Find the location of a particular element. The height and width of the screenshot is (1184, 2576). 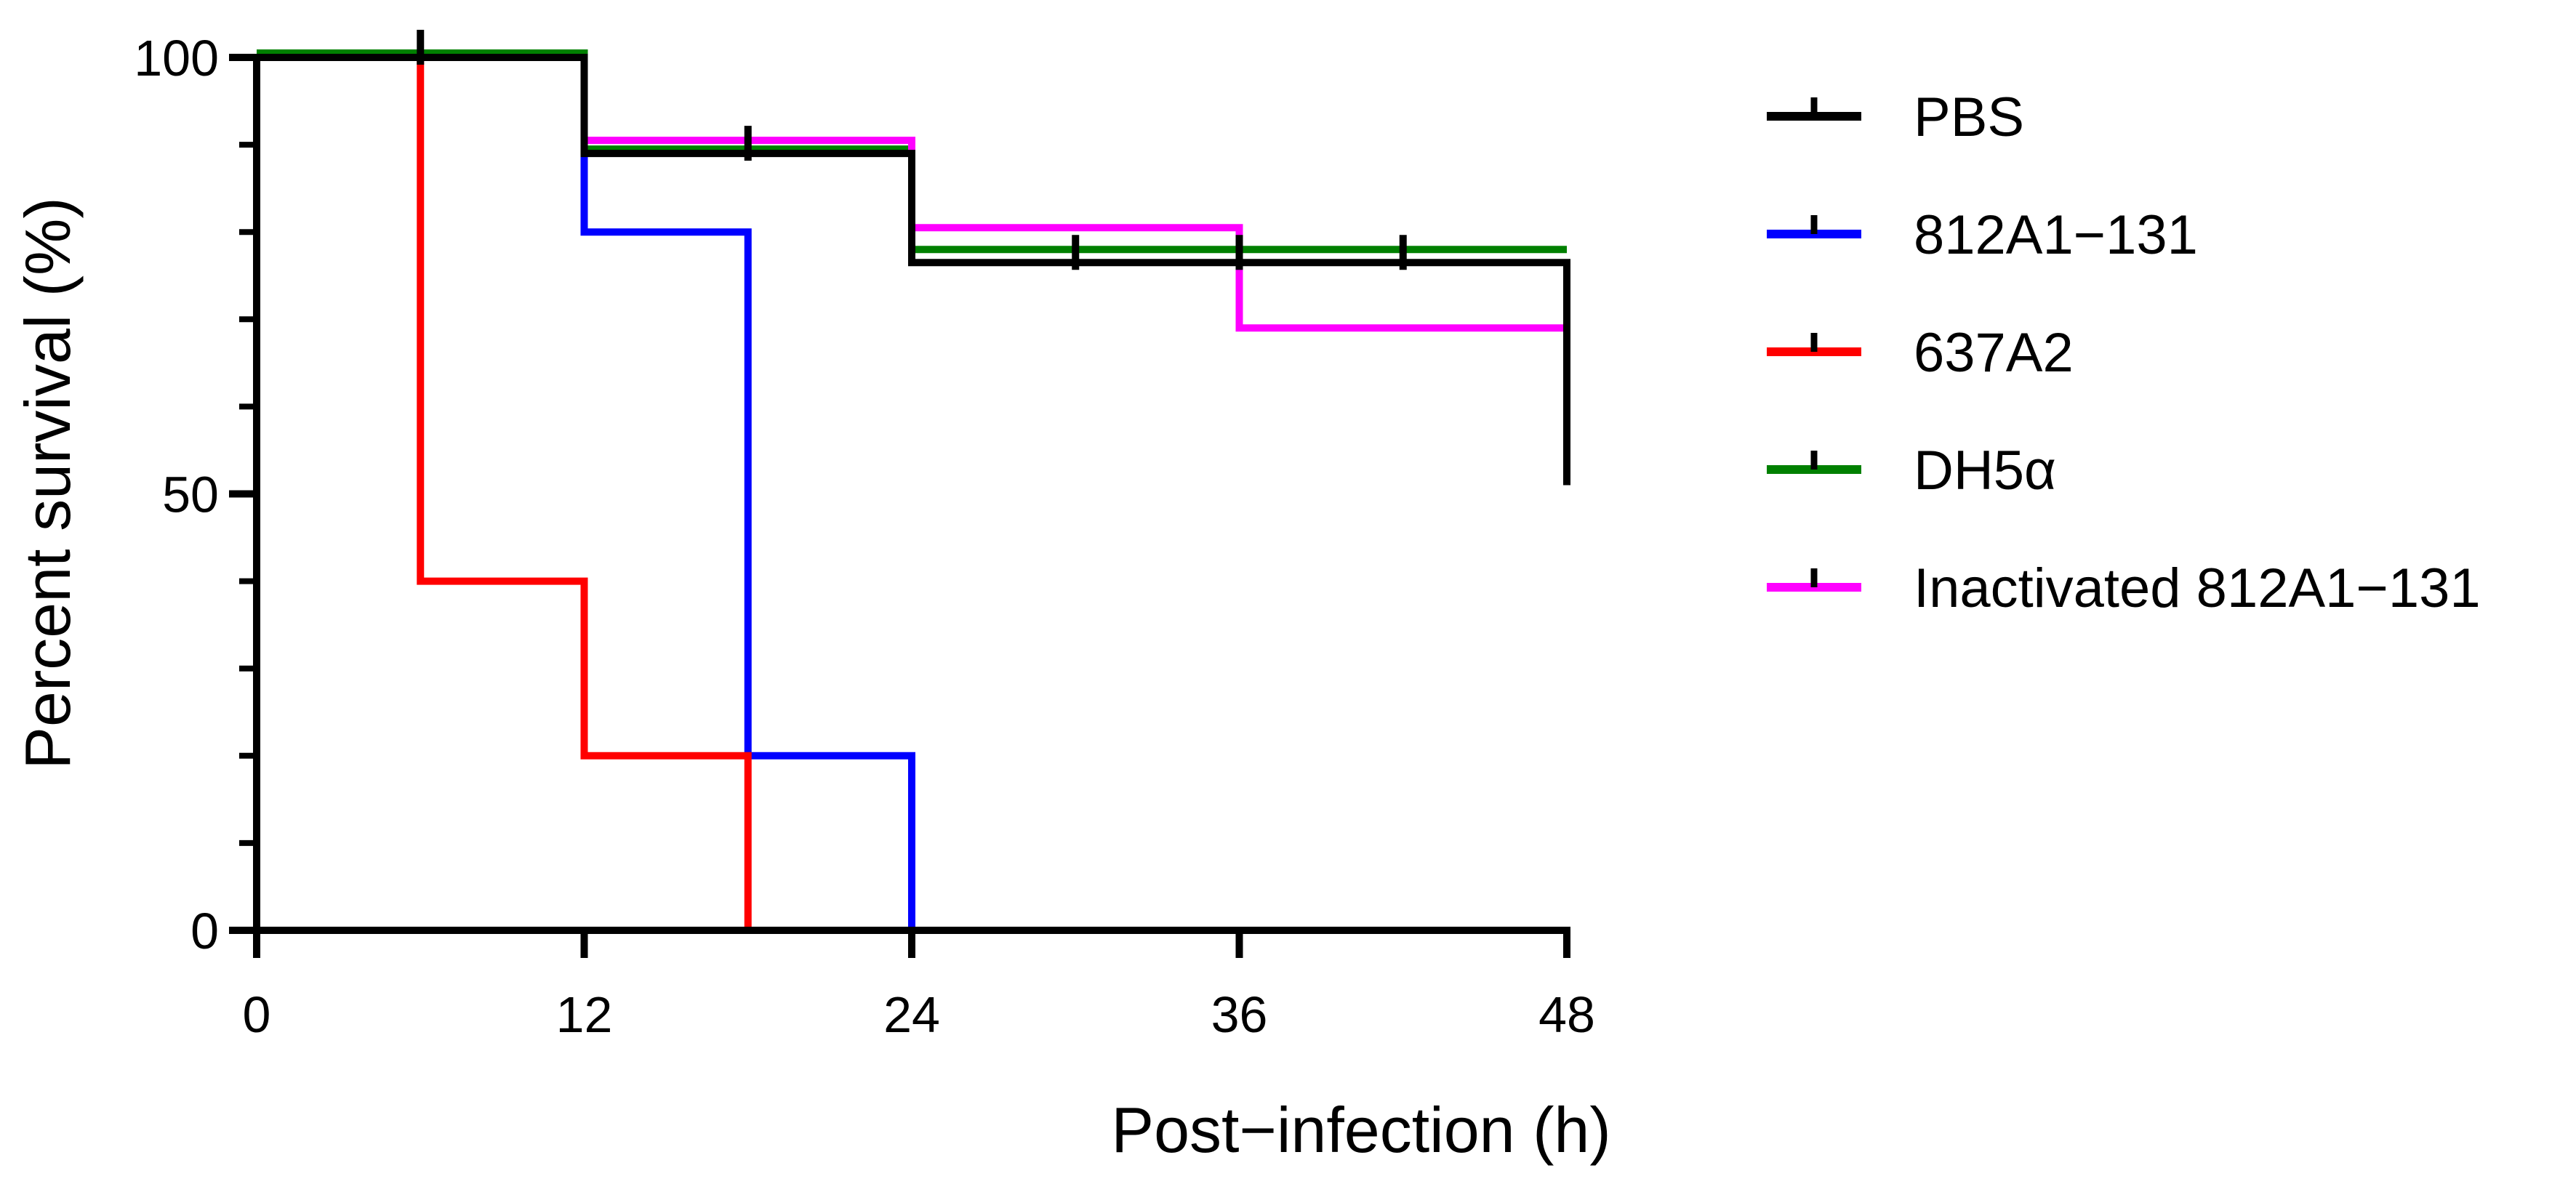

censor-layer is located at coordinates (912, 150).